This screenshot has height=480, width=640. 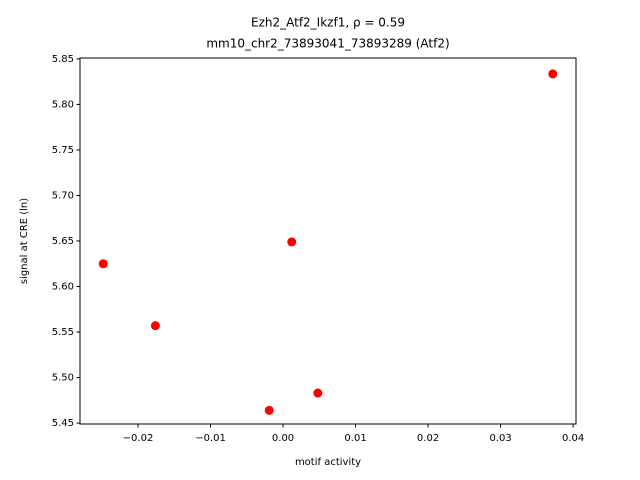 What do you see at coordinates (328, 462) in the screenshot?
I see `x-axis-label: motif activity` at bounding box center [328, 462].